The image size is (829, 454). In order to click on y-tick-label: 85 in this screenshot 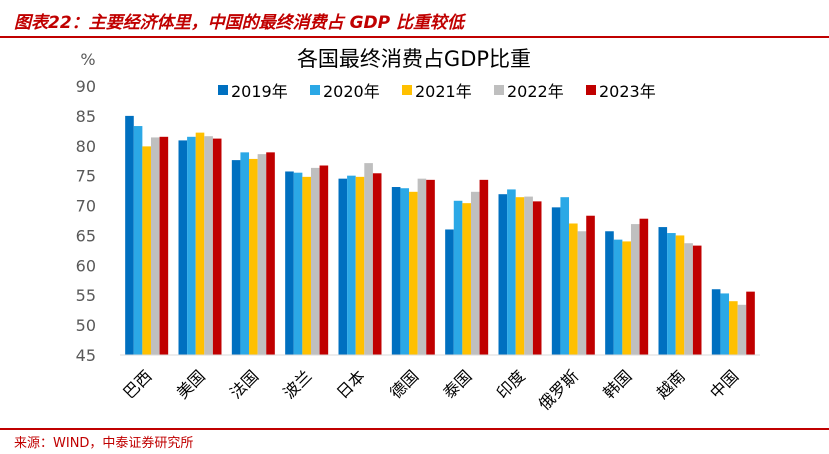, I will do `click(86, 116)`.